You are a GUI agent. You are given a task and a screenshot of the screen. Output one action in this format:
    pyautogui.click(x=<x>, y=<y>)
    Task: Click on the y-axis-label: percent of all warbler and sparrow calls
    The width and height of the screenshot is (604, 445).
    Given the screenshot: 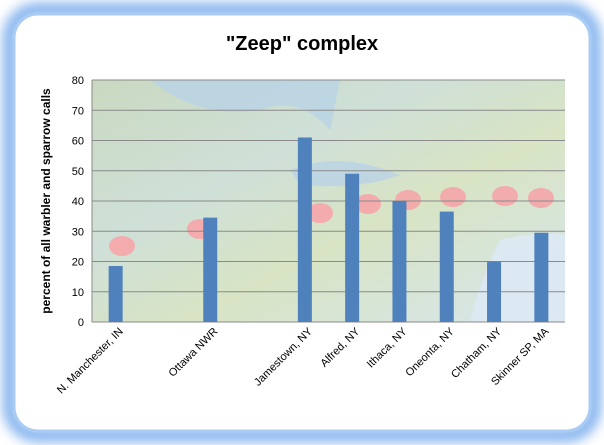 What is the action you would take?
    pyautogui.click(x=46, y=201)
    